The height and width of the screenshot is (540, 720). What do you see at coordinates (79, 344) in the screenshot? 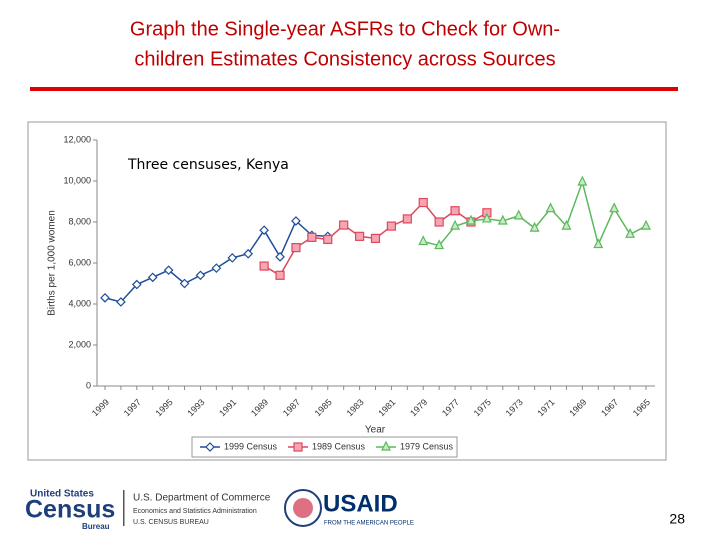
I see `y-tick-label: 2,000` at bounding box center [79, 344].